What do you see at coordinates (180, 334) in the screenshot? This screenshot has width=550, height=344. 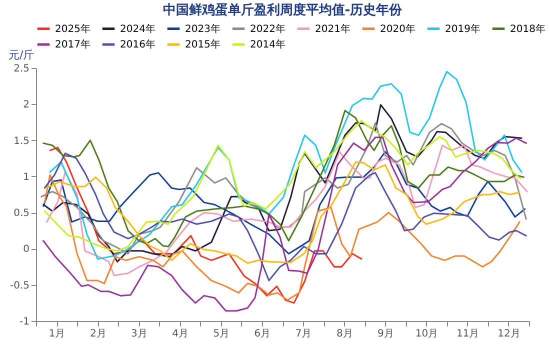 I see `x-tick-label: 4月` at bounding box center [180, 334].